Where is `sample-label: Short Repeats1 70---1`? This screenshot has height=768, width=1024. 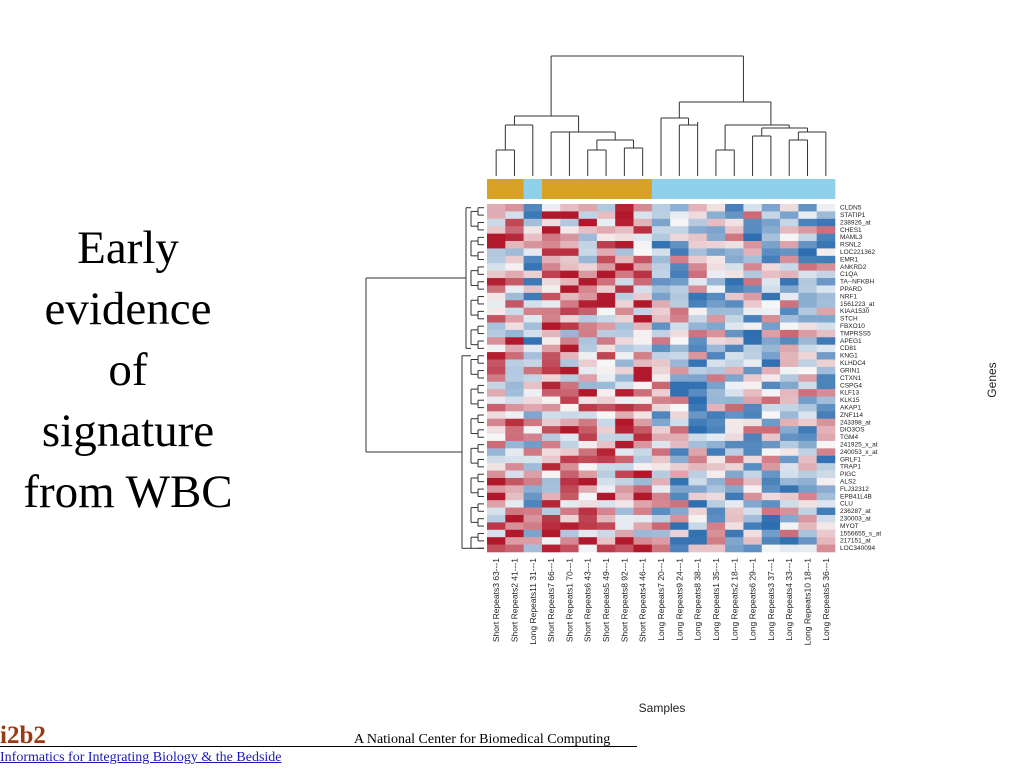
sample-label: Short Repeats1 70---1 is located at coordinates (569, 600).